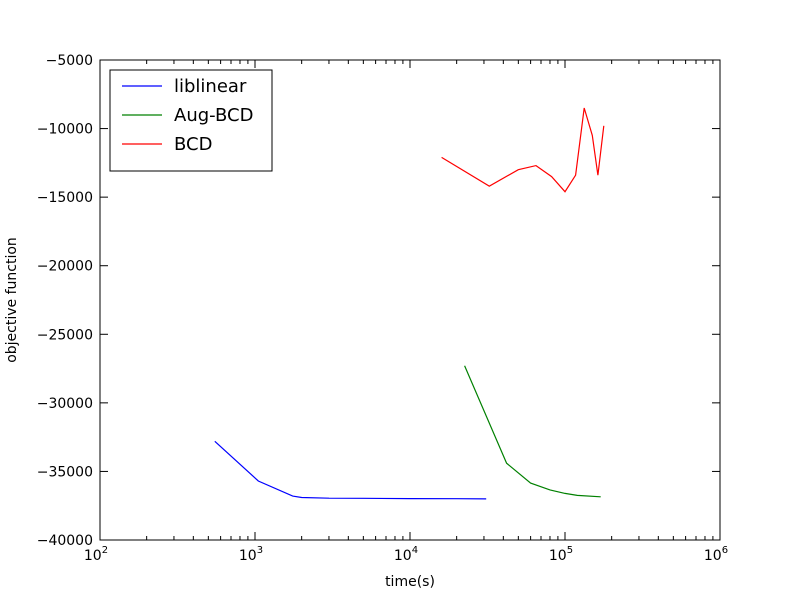 The image size is (800, 600). Describe the element at coordinates (65, 267) in the screenshot. I see `y-tick-label: −20000` at that location.